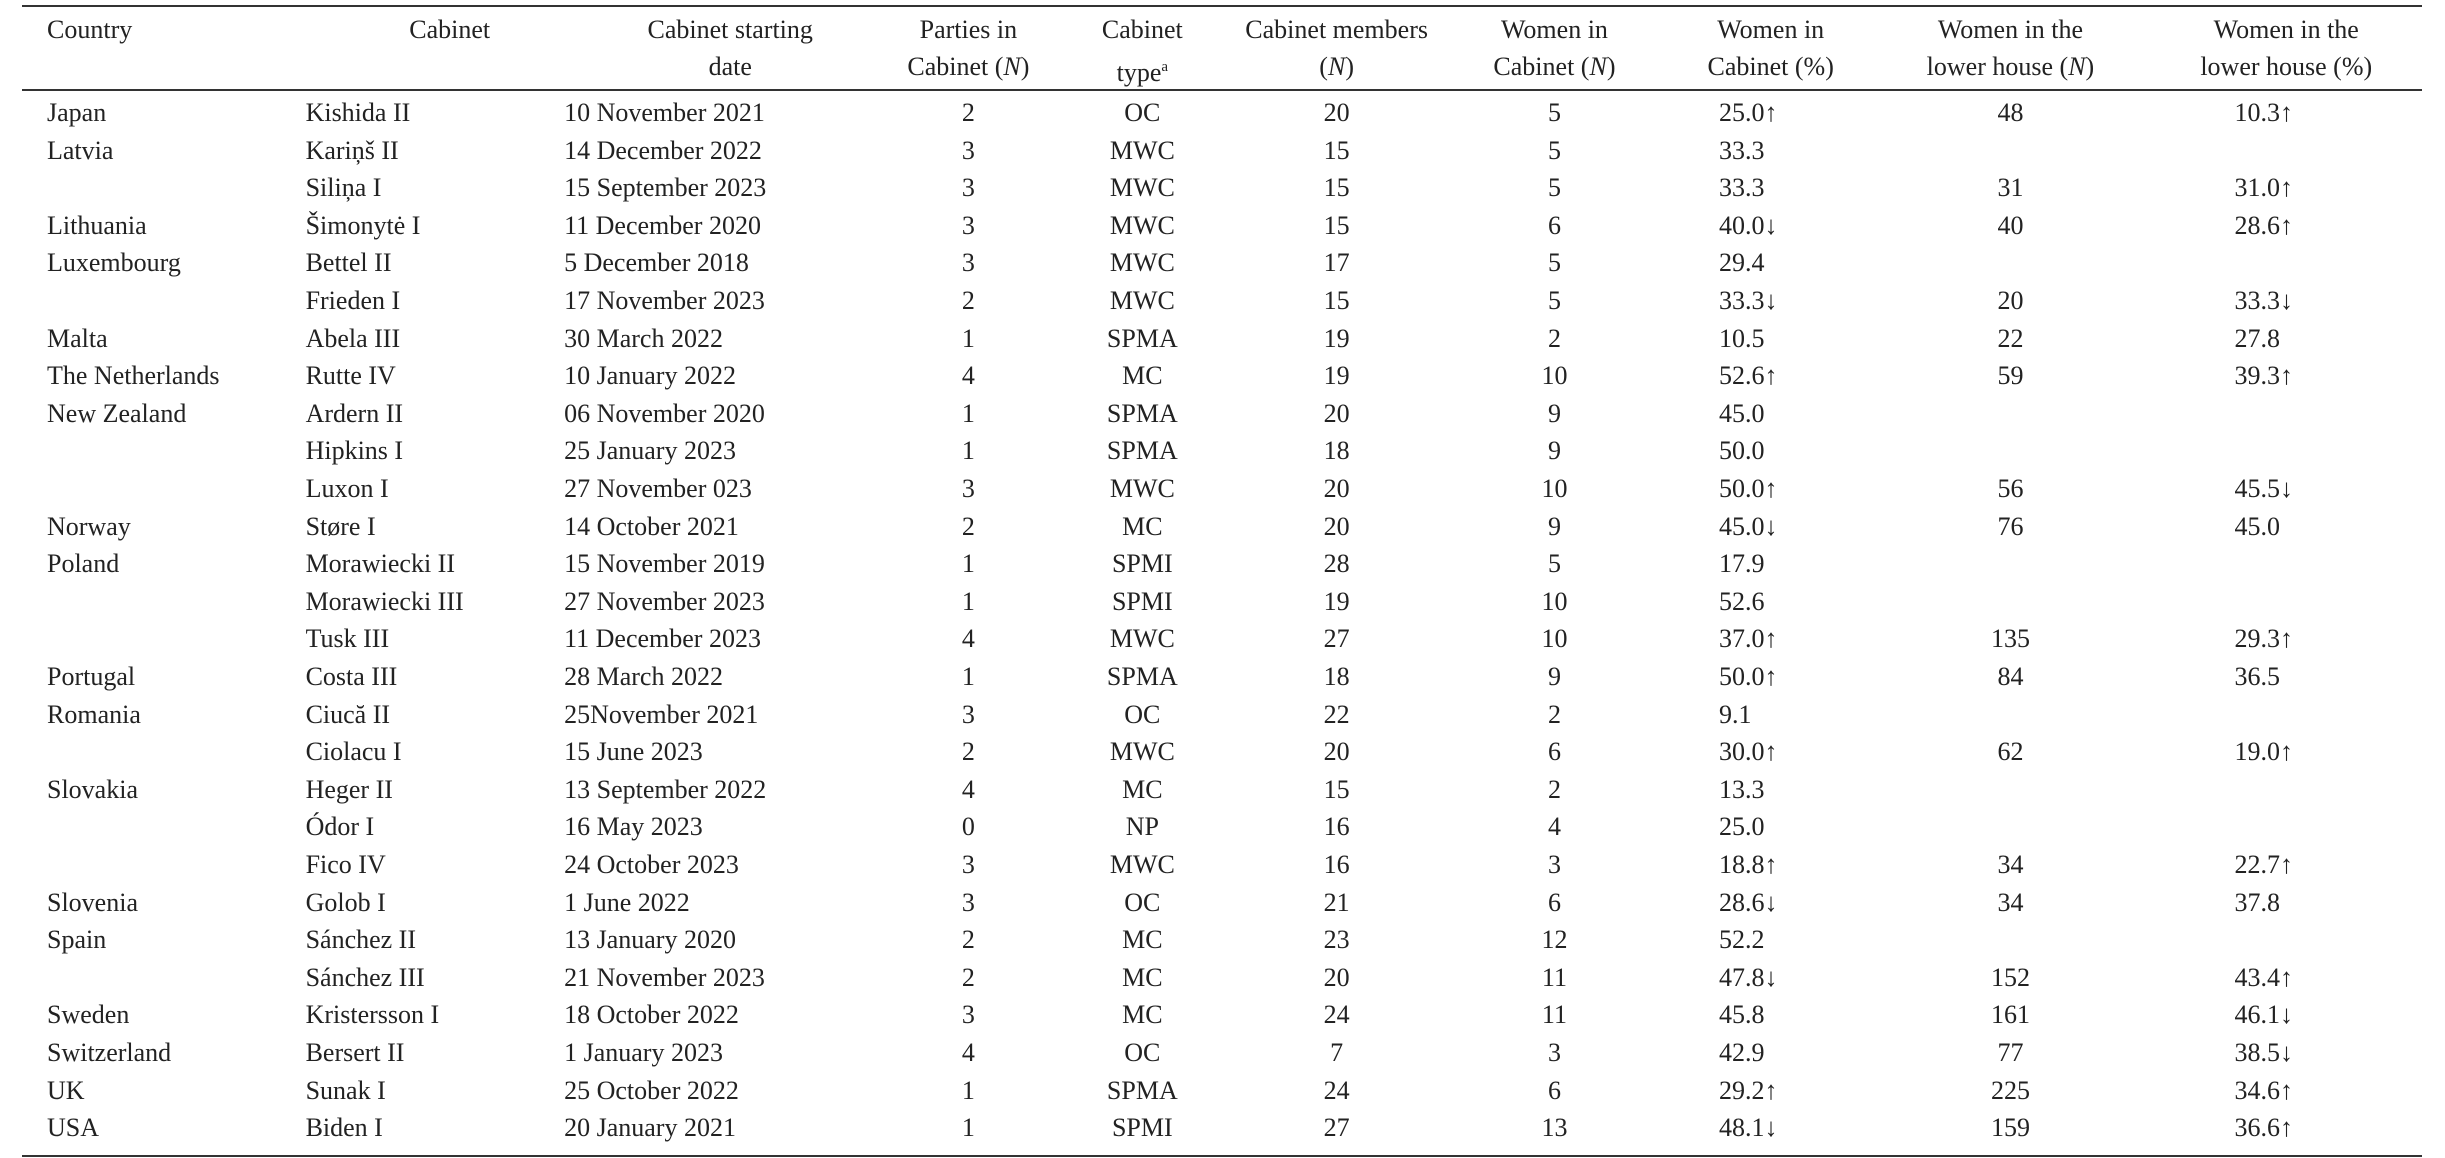 Image resolution: width=2445 pixels, height=1158 pixels. What do you see at coordinates (1741, 1052) in the screenshot?
I see `table-cell: 42.9` at bounding box center [1741, 1052].